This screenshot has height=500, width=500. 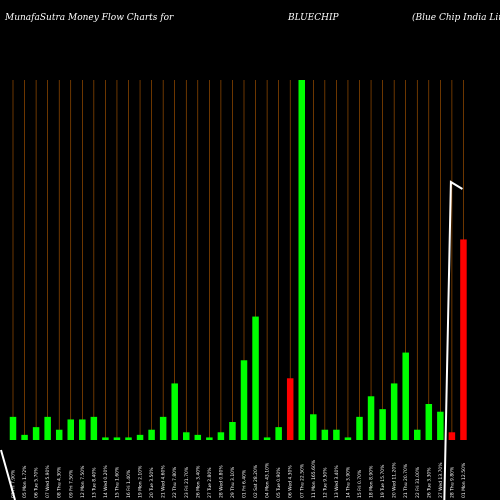 I want to click on price-line-start, so click(x=8, y=474).